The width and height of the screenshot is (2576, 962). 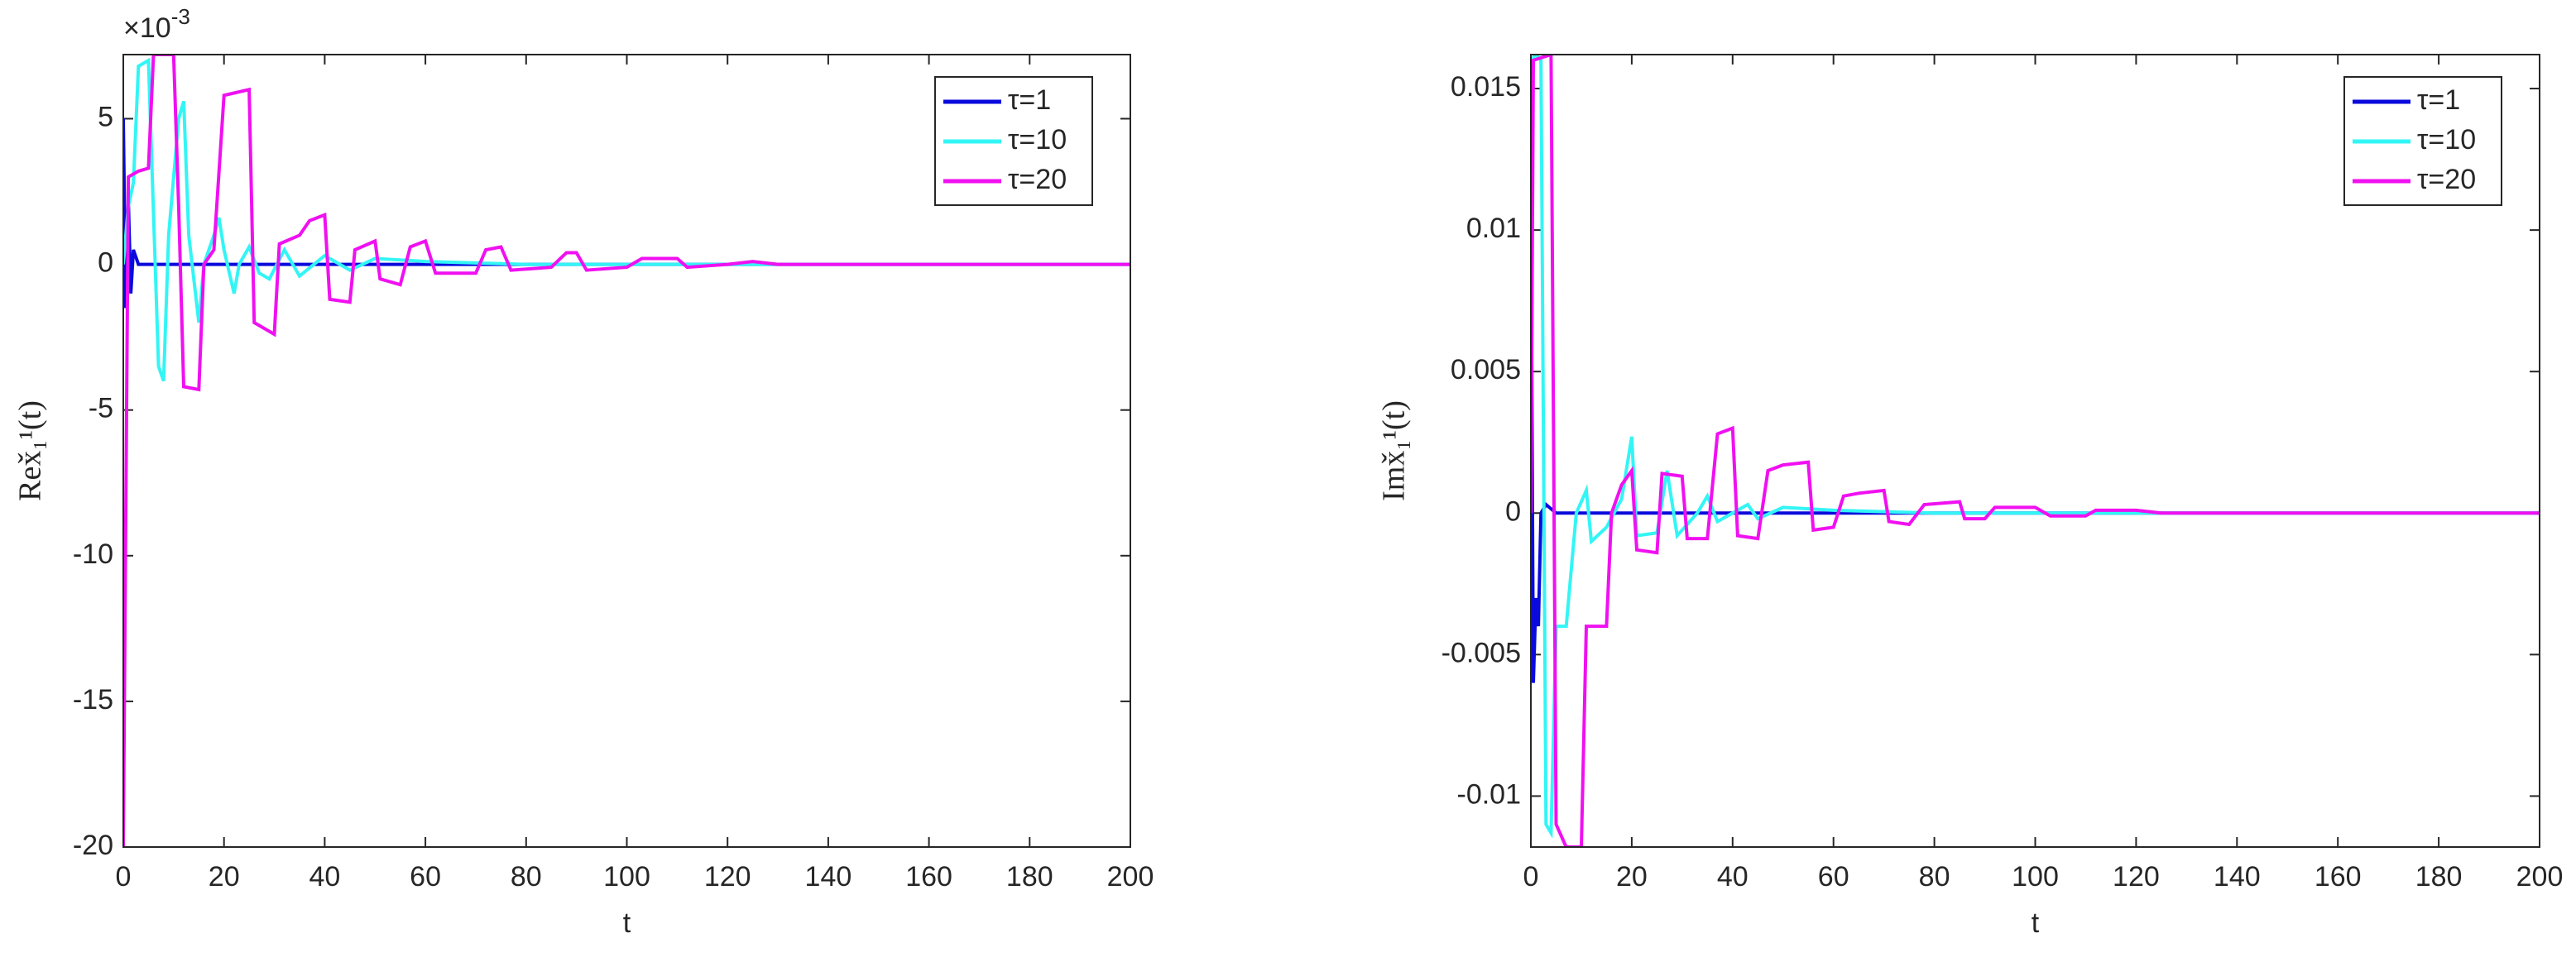 What do you see at coordinates (1482, 653) in the screenshot?
I see `y-tick-label: -0.005` at bounding box center [1482, 653].